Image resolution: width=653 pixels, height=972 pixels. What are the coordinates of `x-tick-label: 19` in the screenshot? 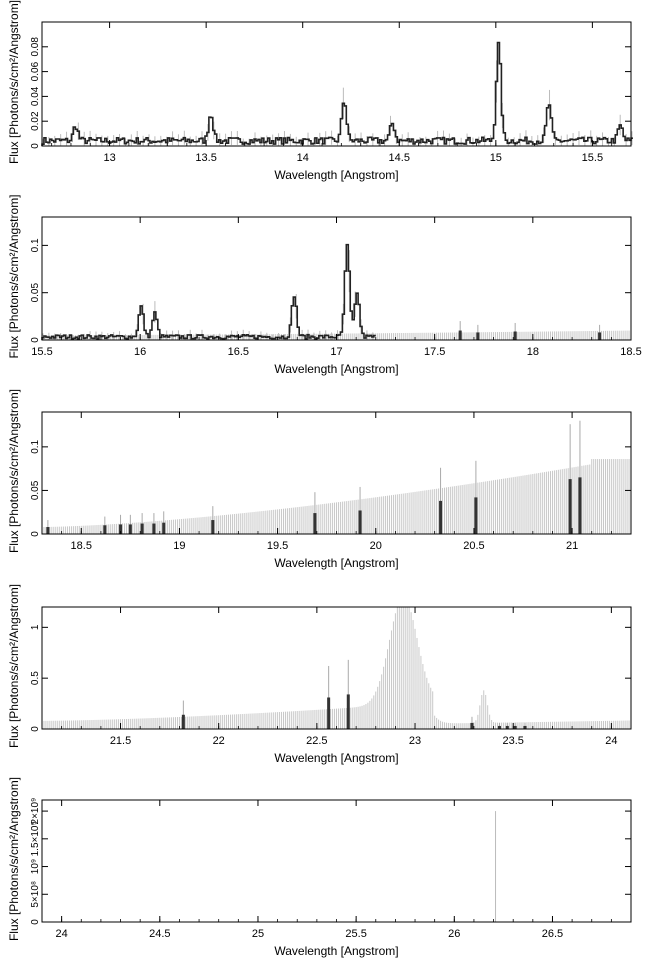 It's located at (179, 546).